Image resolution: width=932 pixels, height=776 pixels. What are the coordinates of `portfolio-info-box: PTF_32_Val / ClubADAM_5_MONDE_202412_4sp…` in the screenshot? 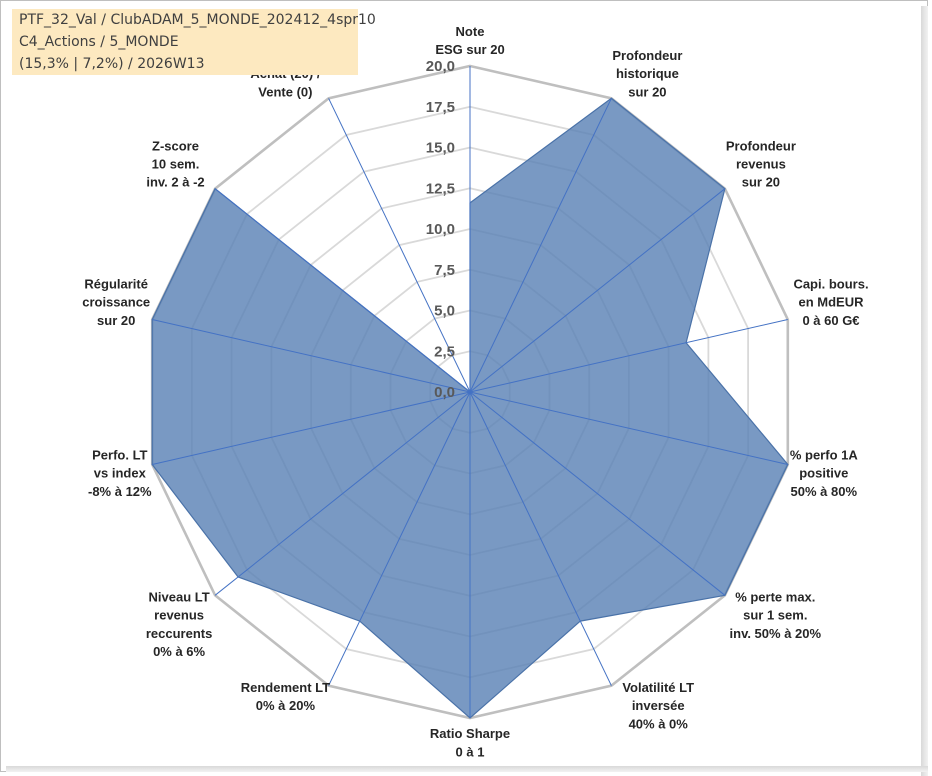 It's located at (194, 42).